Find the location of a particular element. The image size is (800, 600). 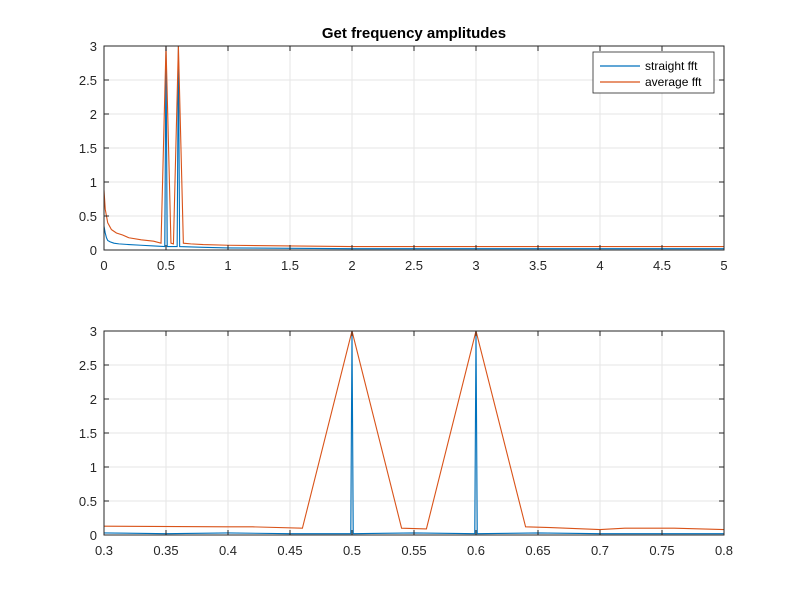

x-tick-label: 0.65 is located at coordinates (537, 550).